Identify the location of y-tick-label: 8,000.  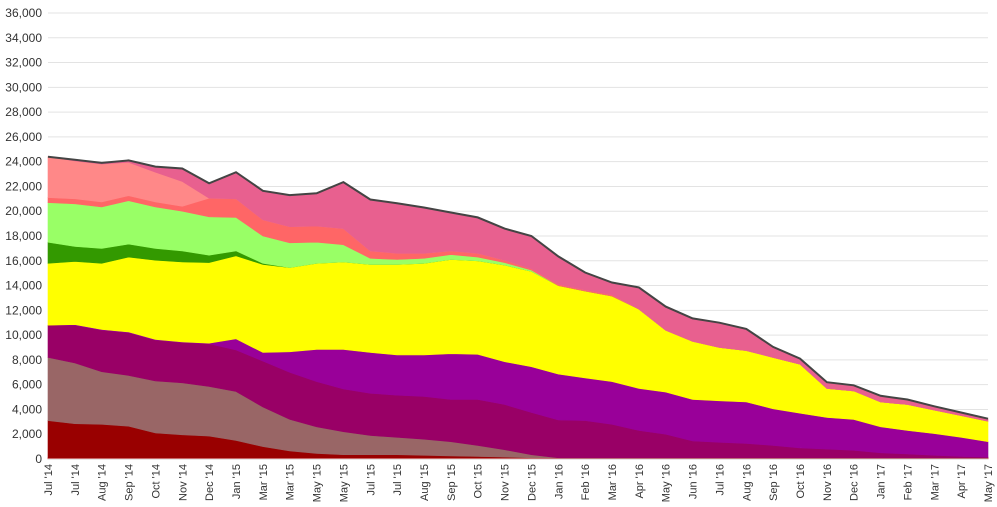
(27, 360).